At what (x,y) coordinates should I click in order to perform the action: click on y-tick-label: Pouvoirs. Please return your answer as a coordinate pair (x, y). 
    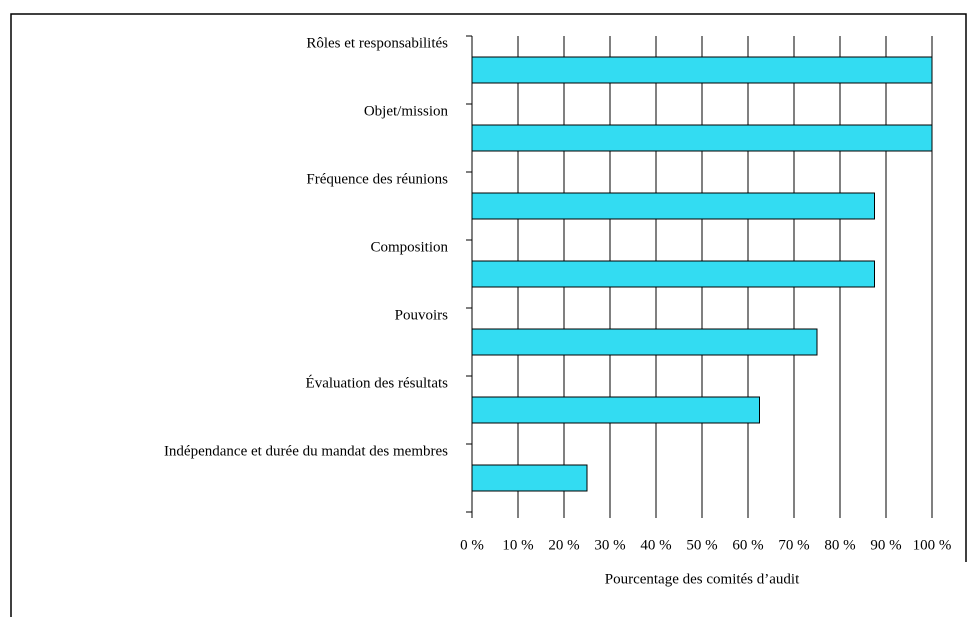
    Looking at the image, I should click on (422, 315).